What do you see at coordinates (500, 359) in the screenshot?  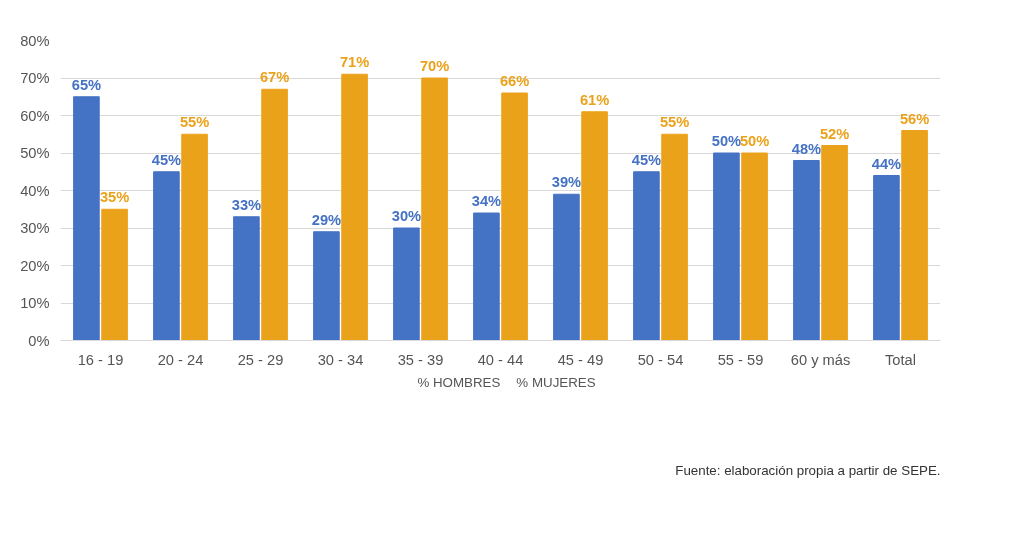 I see `x-tick-label: 40 - 44` at bounding box center [500, 359].